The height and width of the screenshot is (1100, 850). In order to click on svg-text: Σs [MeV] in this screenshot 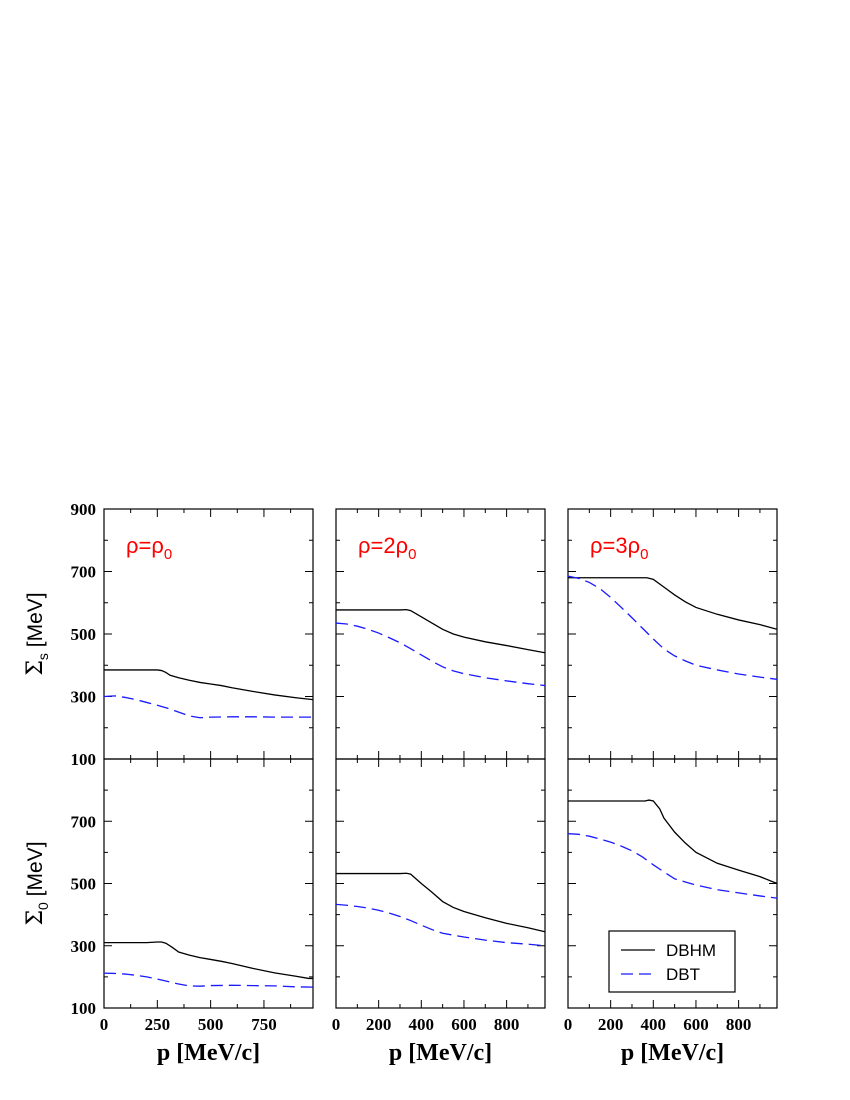, I will do `click(37, 633)`.